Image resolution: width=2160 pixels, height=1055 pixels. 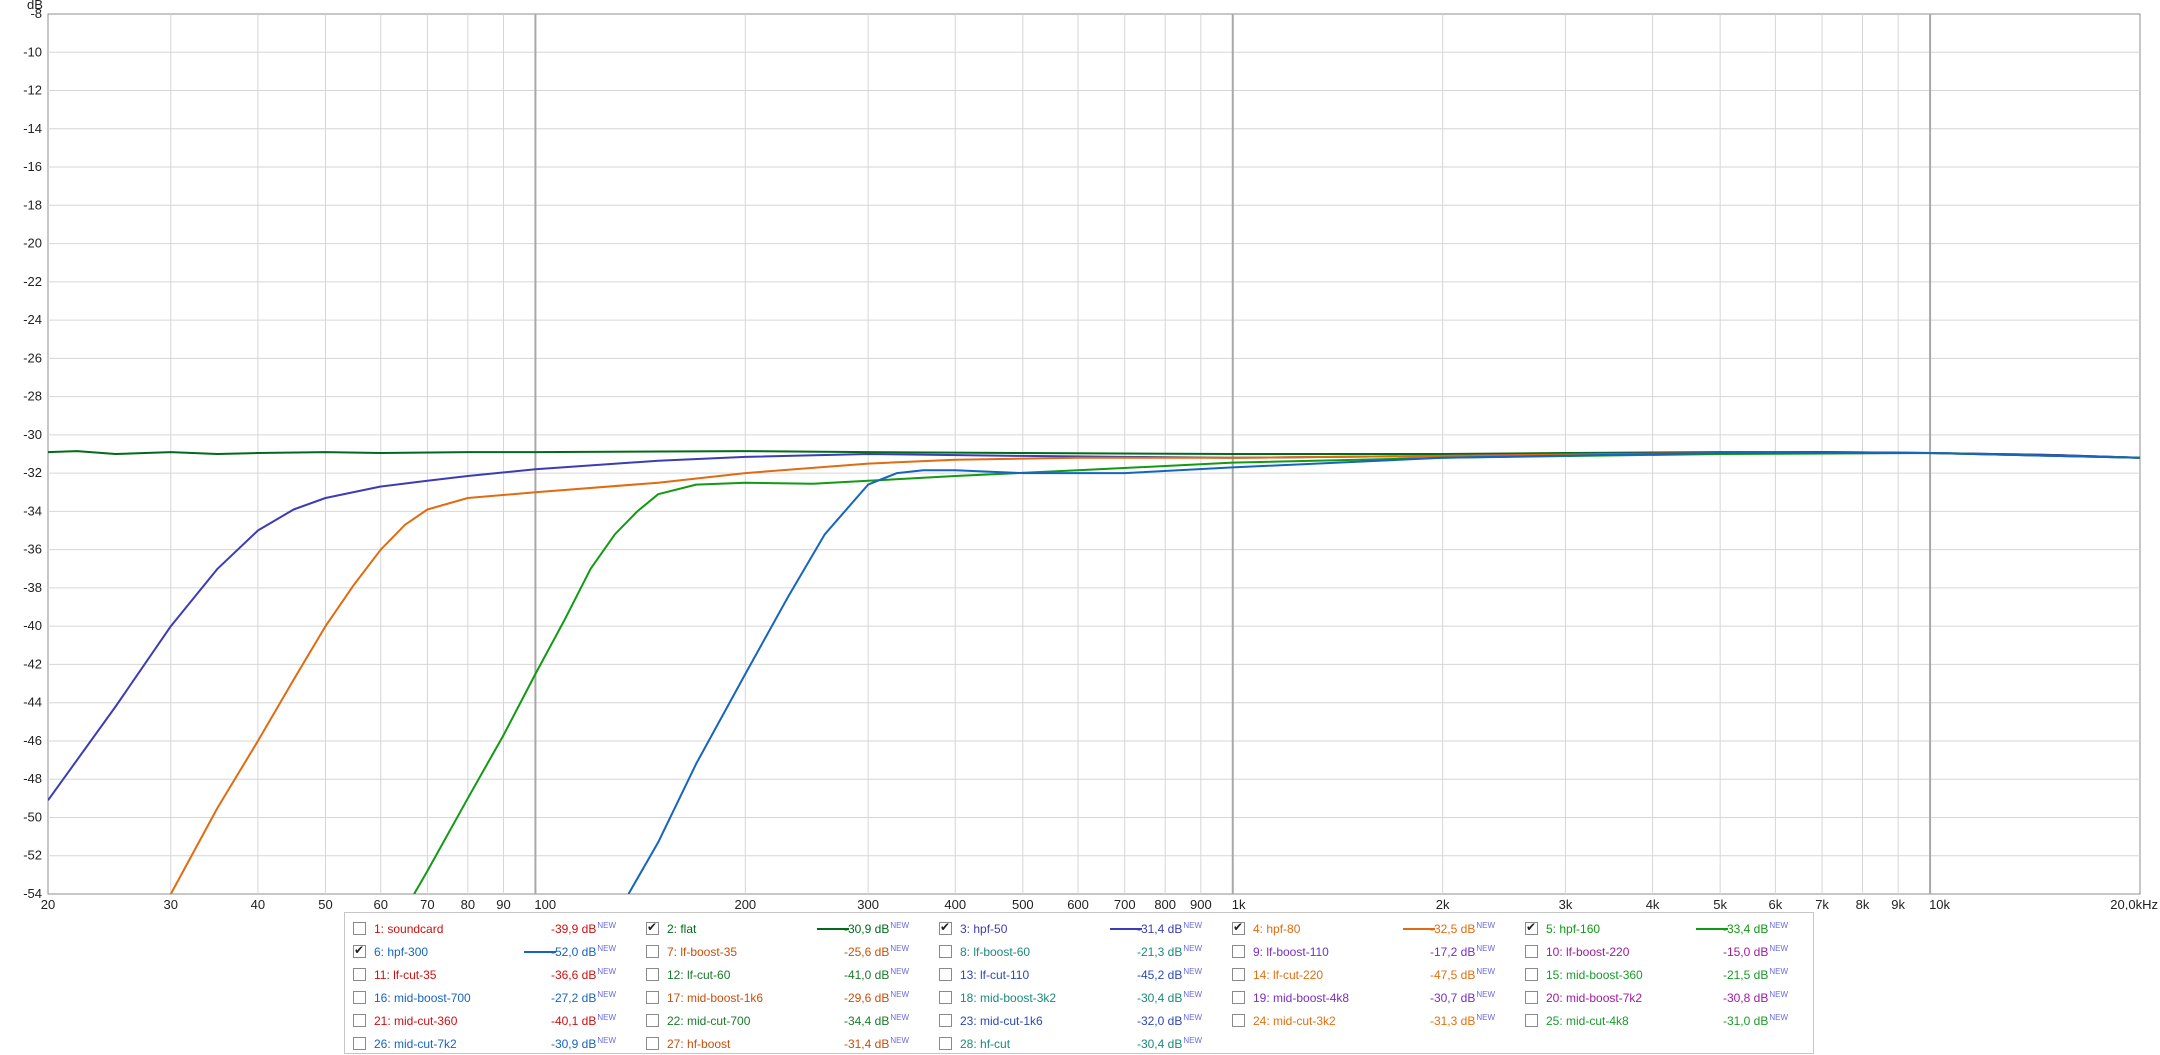 I want to click on x-tick-label: 4k, so click(x=1653, y=903).